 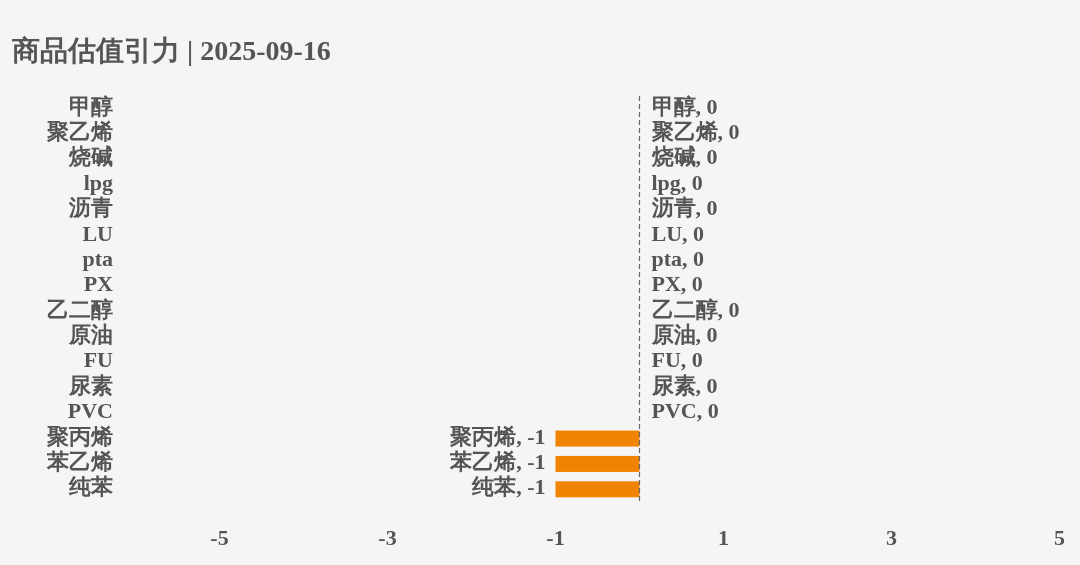 What do you see at coordinates (90, 411) in the screenshot?
I see `y-tick-label: PVC` at bounding box center [90, 411].